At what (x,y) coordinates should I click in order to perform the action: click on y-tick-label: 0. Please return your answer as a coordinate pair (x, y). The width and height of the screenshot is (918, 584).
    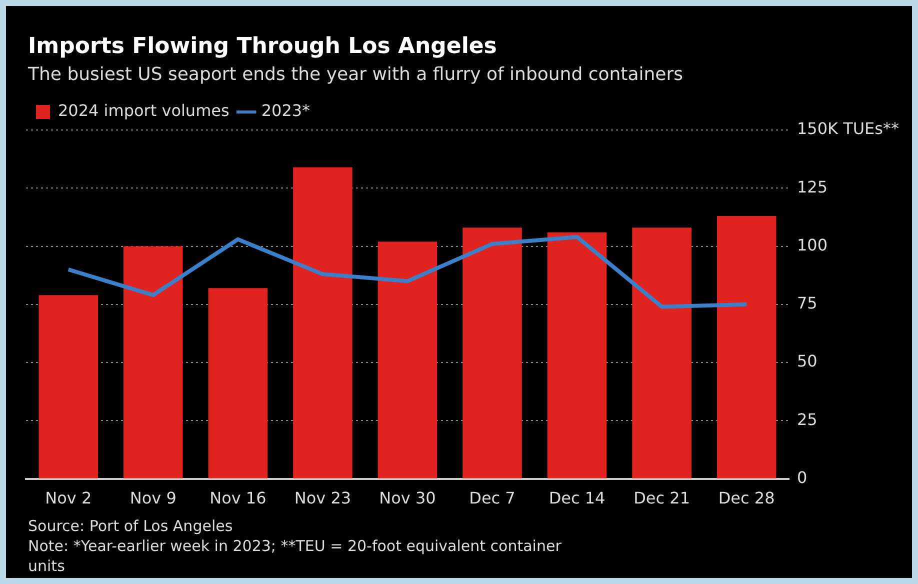
    Looking at the image, I should click on (802, 477).